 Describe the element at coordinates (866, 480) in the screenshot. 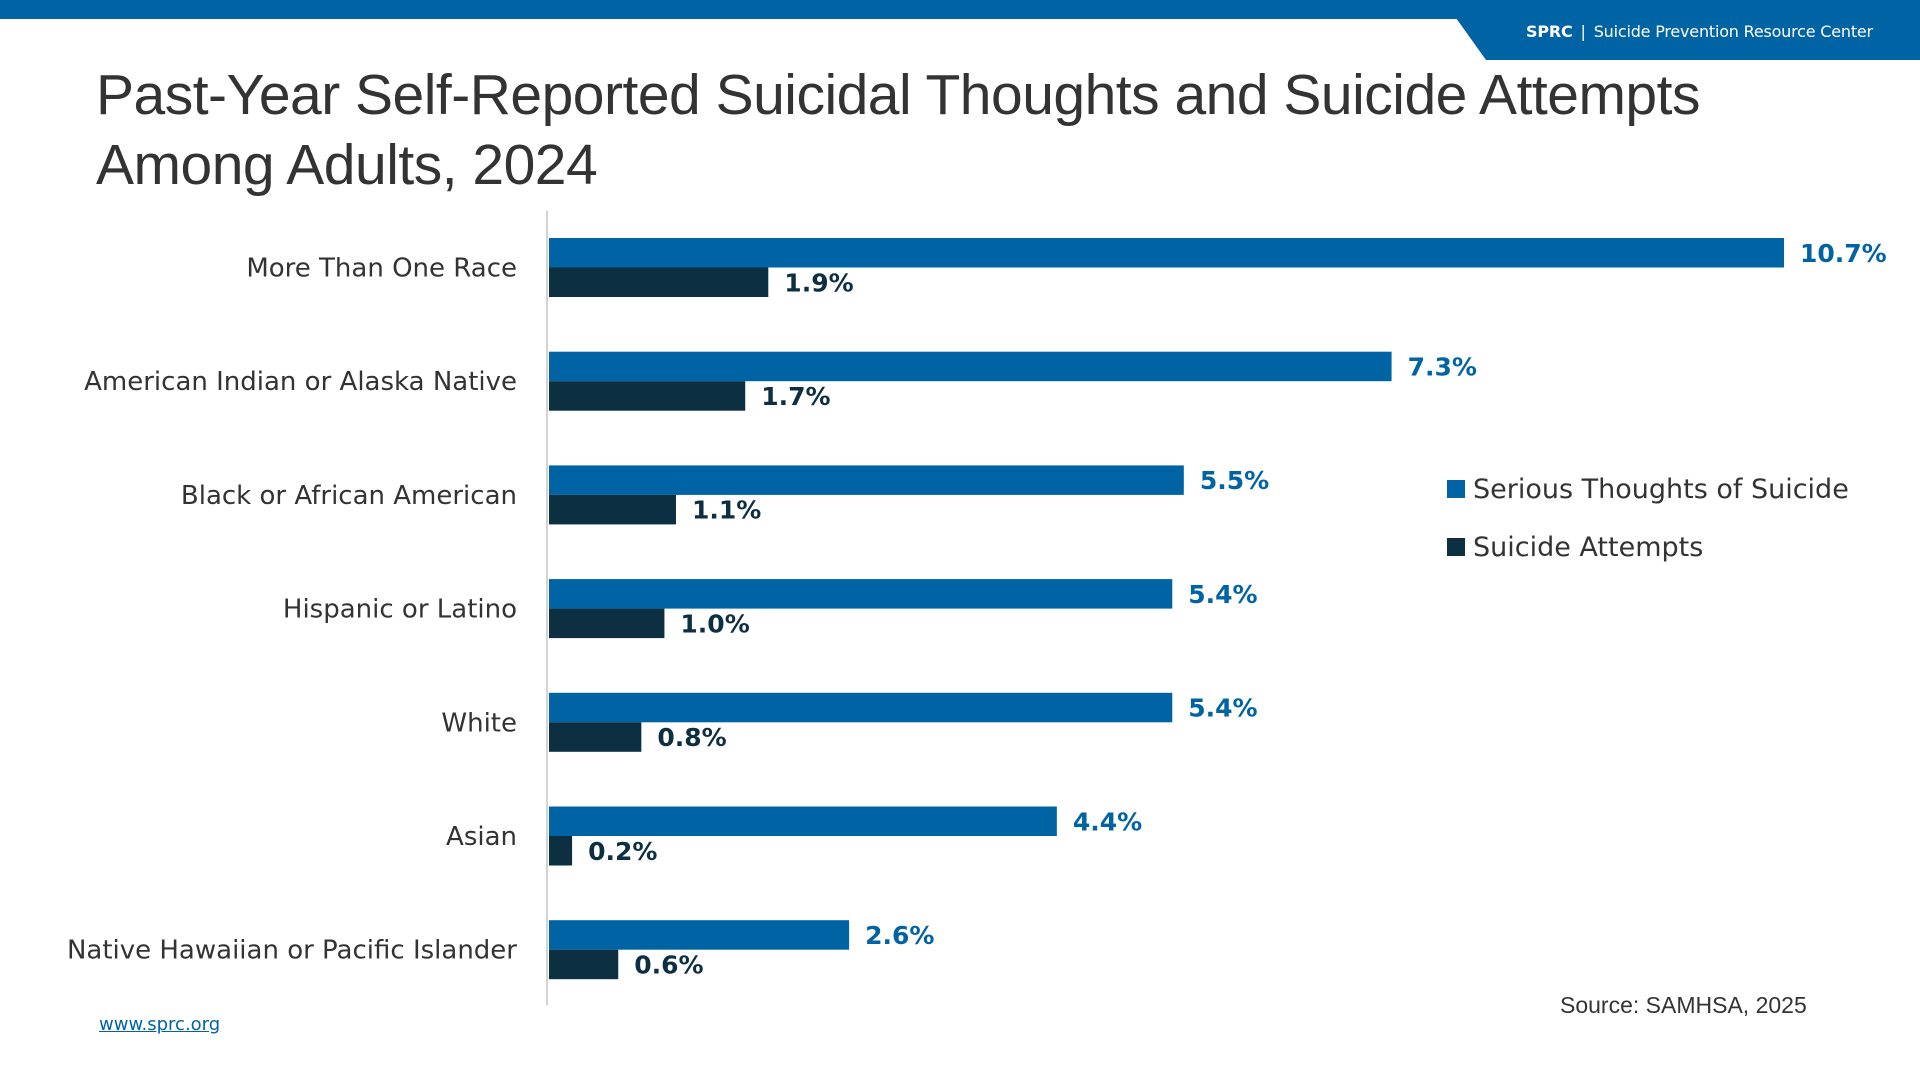

I see `bar-thoughts-black-or-african-american` at that location.